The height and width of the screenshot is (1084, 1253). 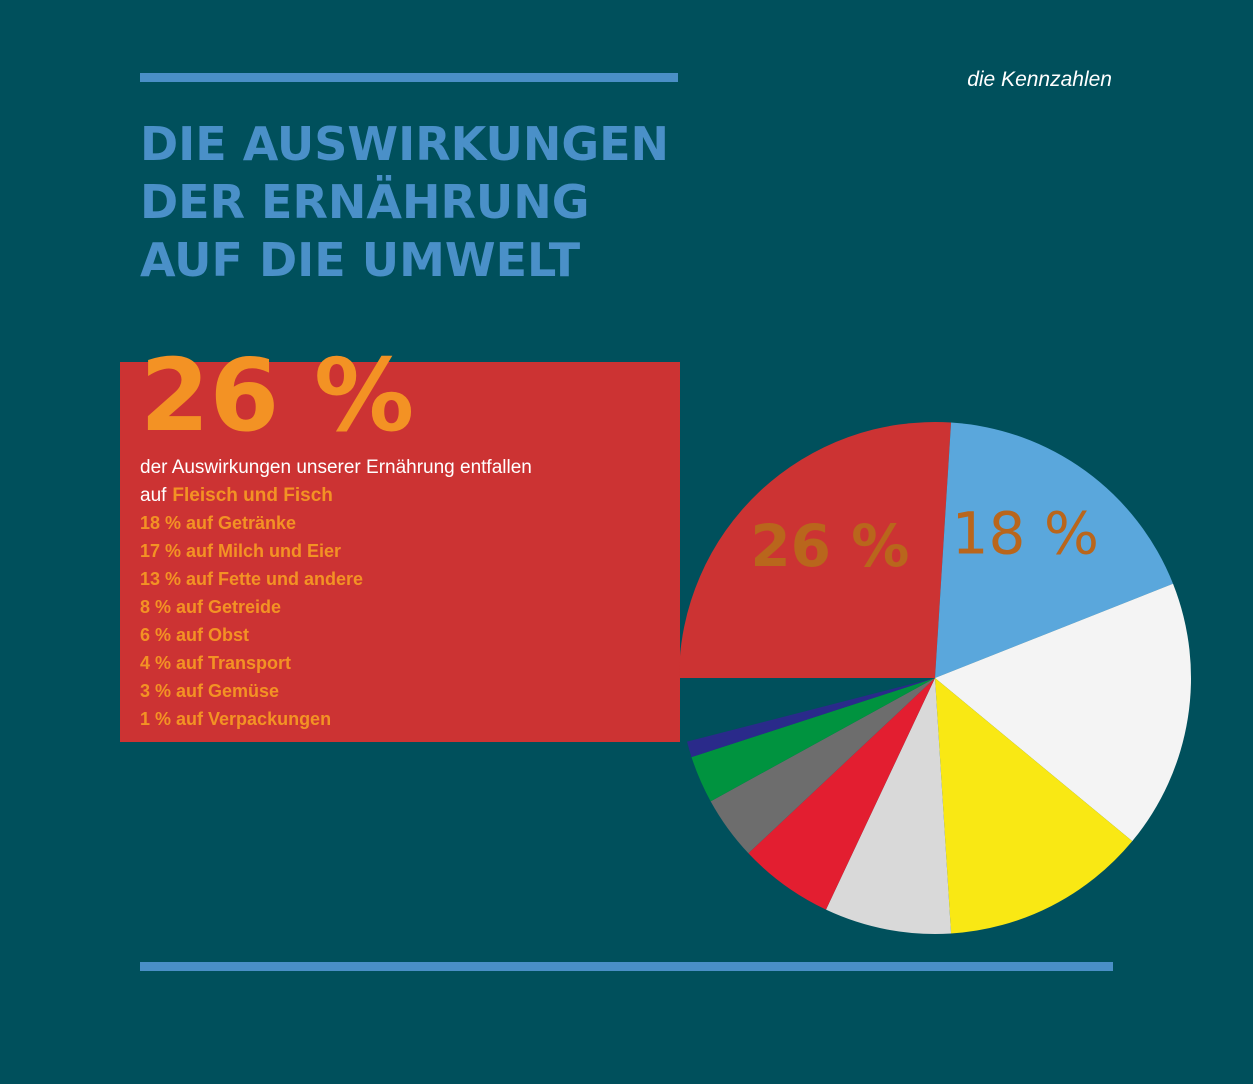 I want to click on list-item: 13 % auf Fette und andere, so click(x=251, y=579).